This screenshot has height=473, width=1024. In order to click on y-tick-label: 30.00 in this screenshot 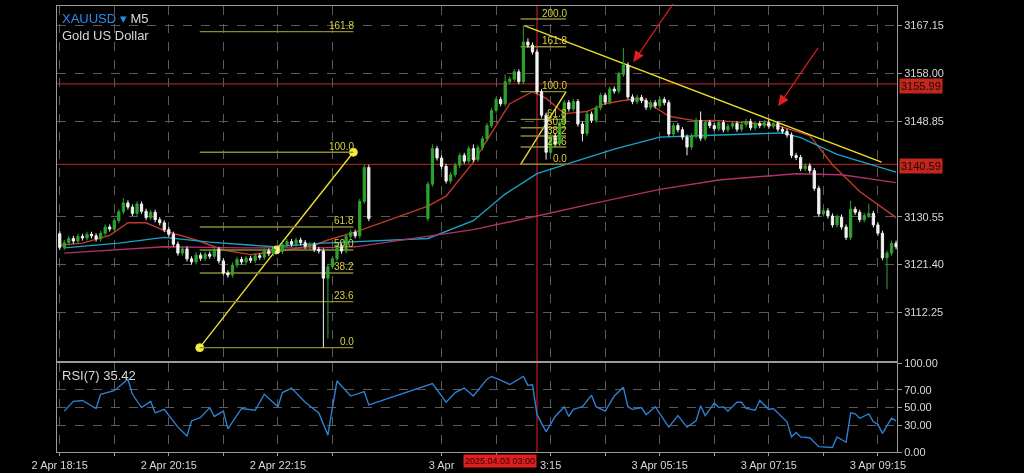, I will do `click(918, 425)`.